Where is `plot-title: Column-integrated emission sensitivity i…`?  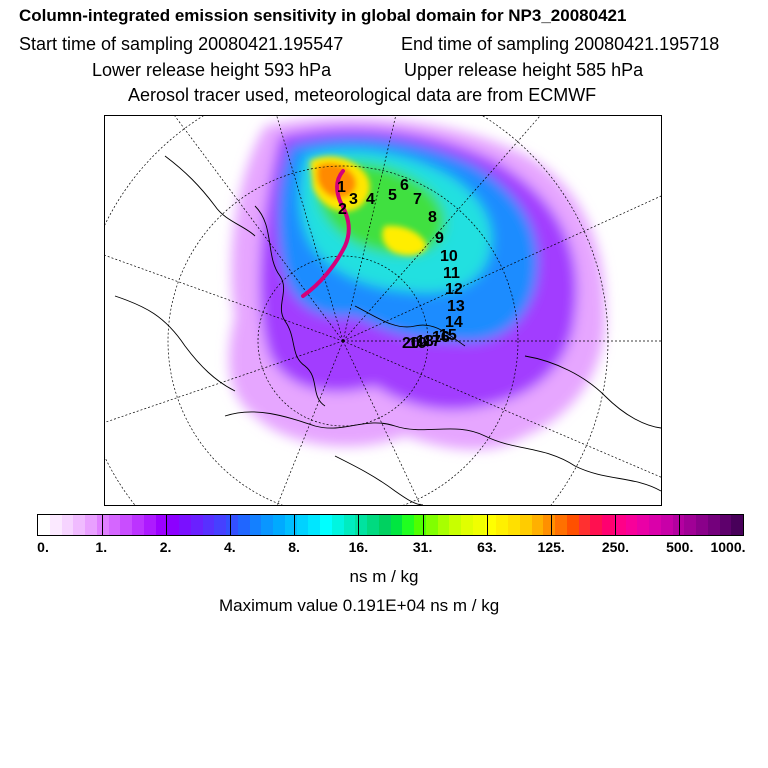
plot-title: Column-integrated emission sensitivity i… is located at coordinates (323, 15).